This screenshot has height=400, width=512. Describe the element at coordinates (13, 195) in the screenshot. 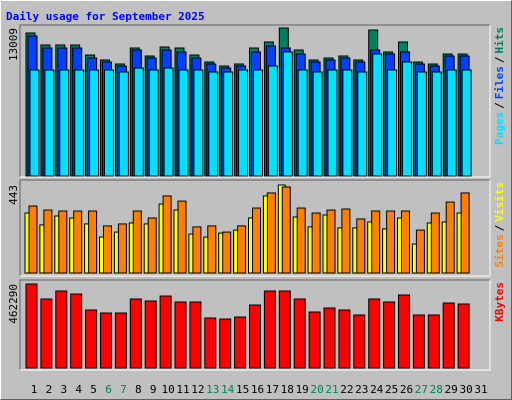

I see `y-tick-label: 443` at that location.